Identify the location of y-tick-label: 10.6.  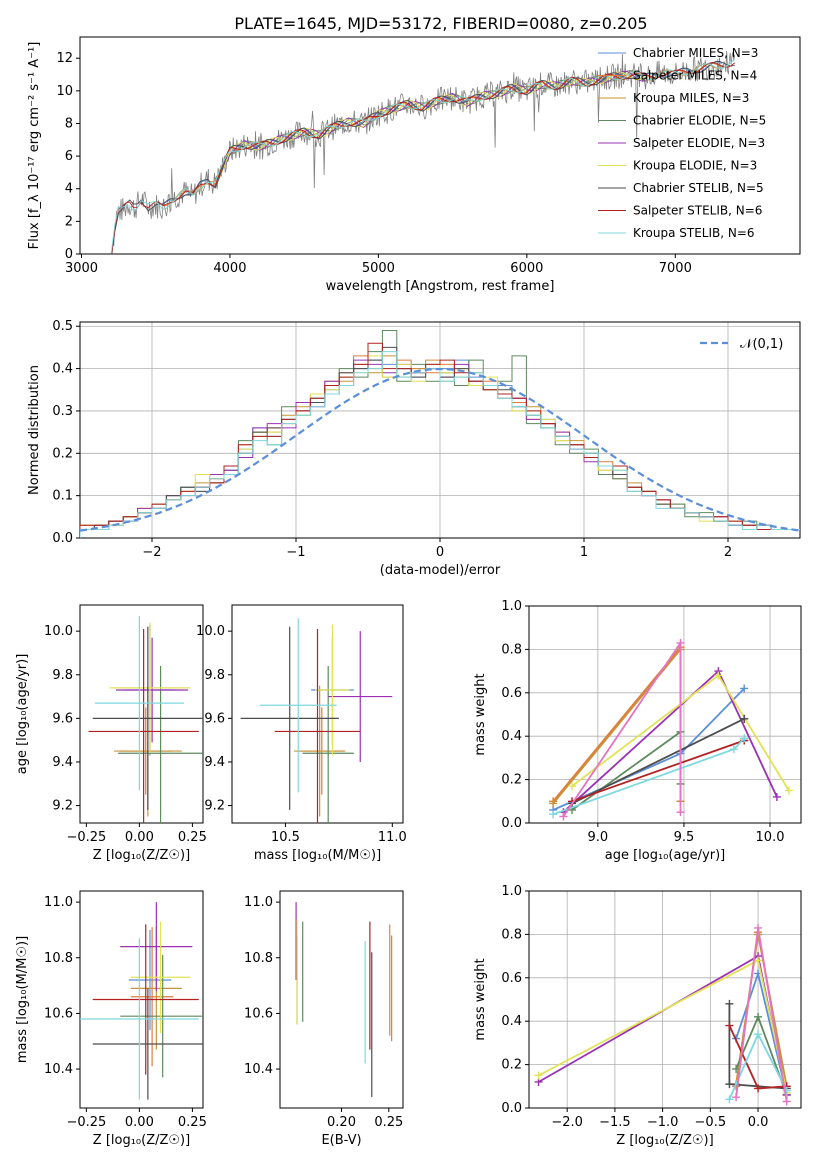
(58, 1013).